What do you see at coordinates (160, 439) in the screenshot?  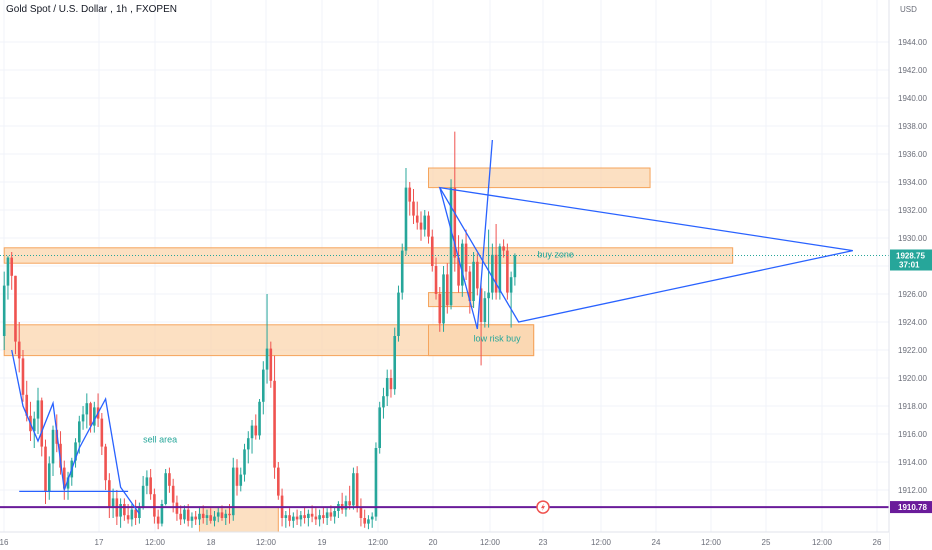 I see `annotation-label: sell area` at bounding box center [160, 439].